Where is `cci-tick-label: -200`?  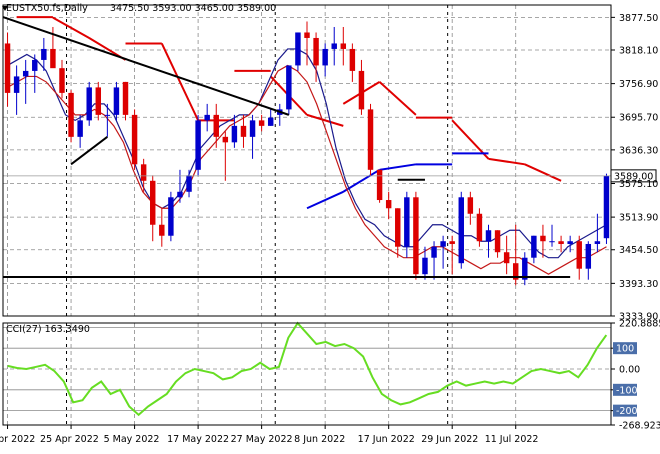
cci-tick-label: -200 is located at coordinates (627, 411).